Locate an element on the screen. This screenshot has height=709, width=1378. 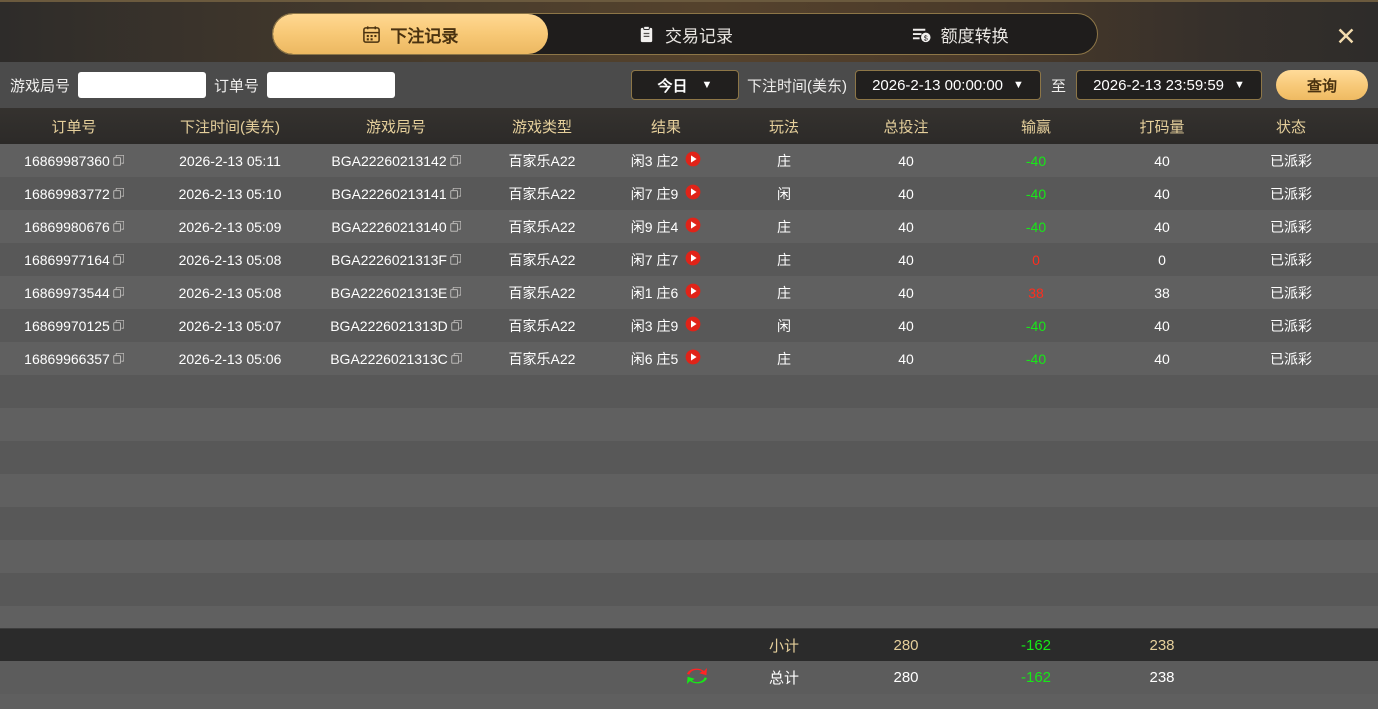
cell-win-loss: -40 is located at coordinates (1036, 160).